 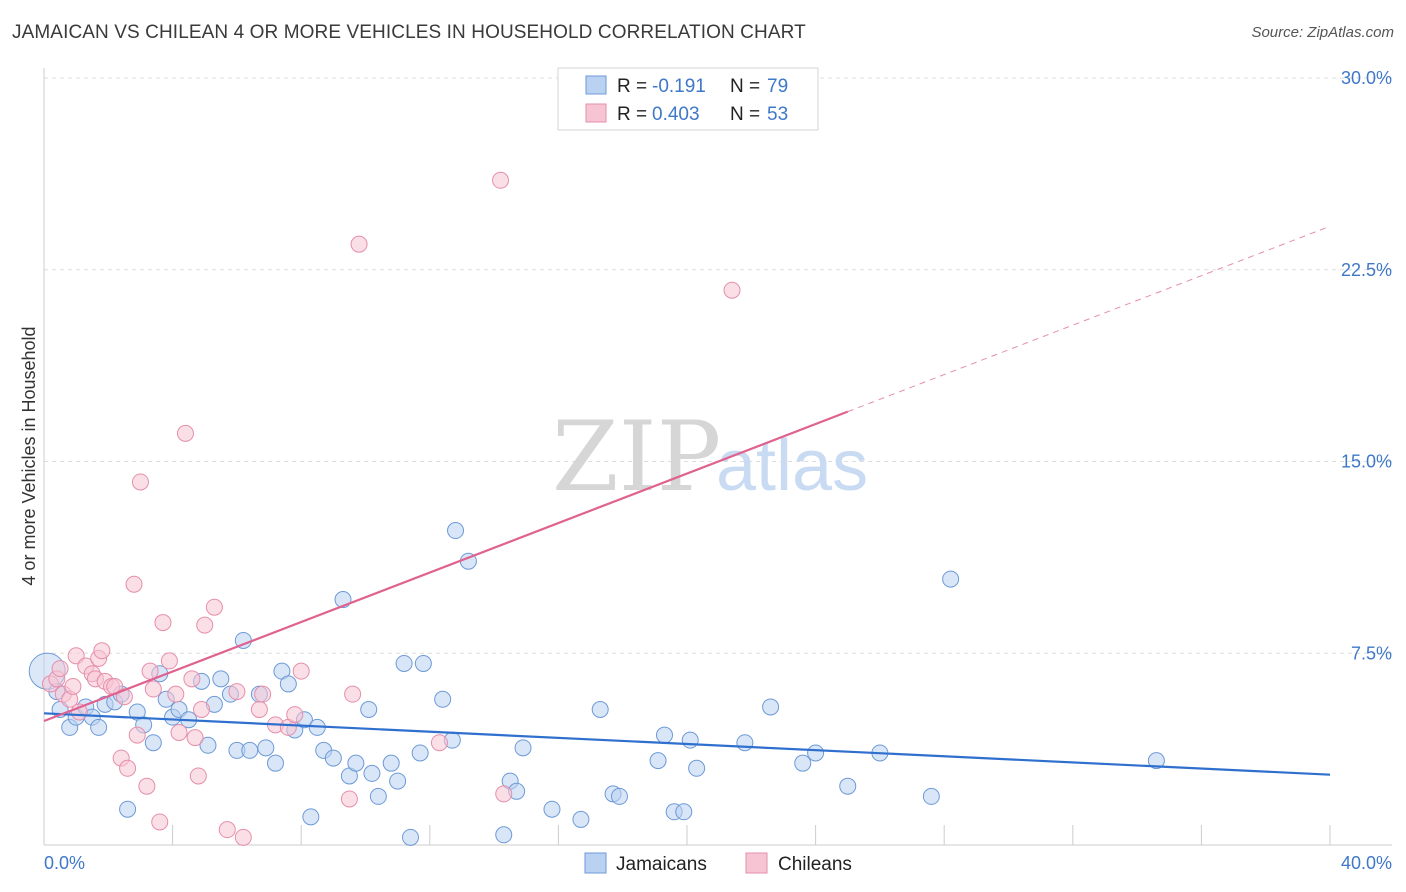 What do you see at coordinates (1322, 32) in the screenshot?
I see `source-credit: Source: ZipAtlas.com` at bounding box center [1322, 32].